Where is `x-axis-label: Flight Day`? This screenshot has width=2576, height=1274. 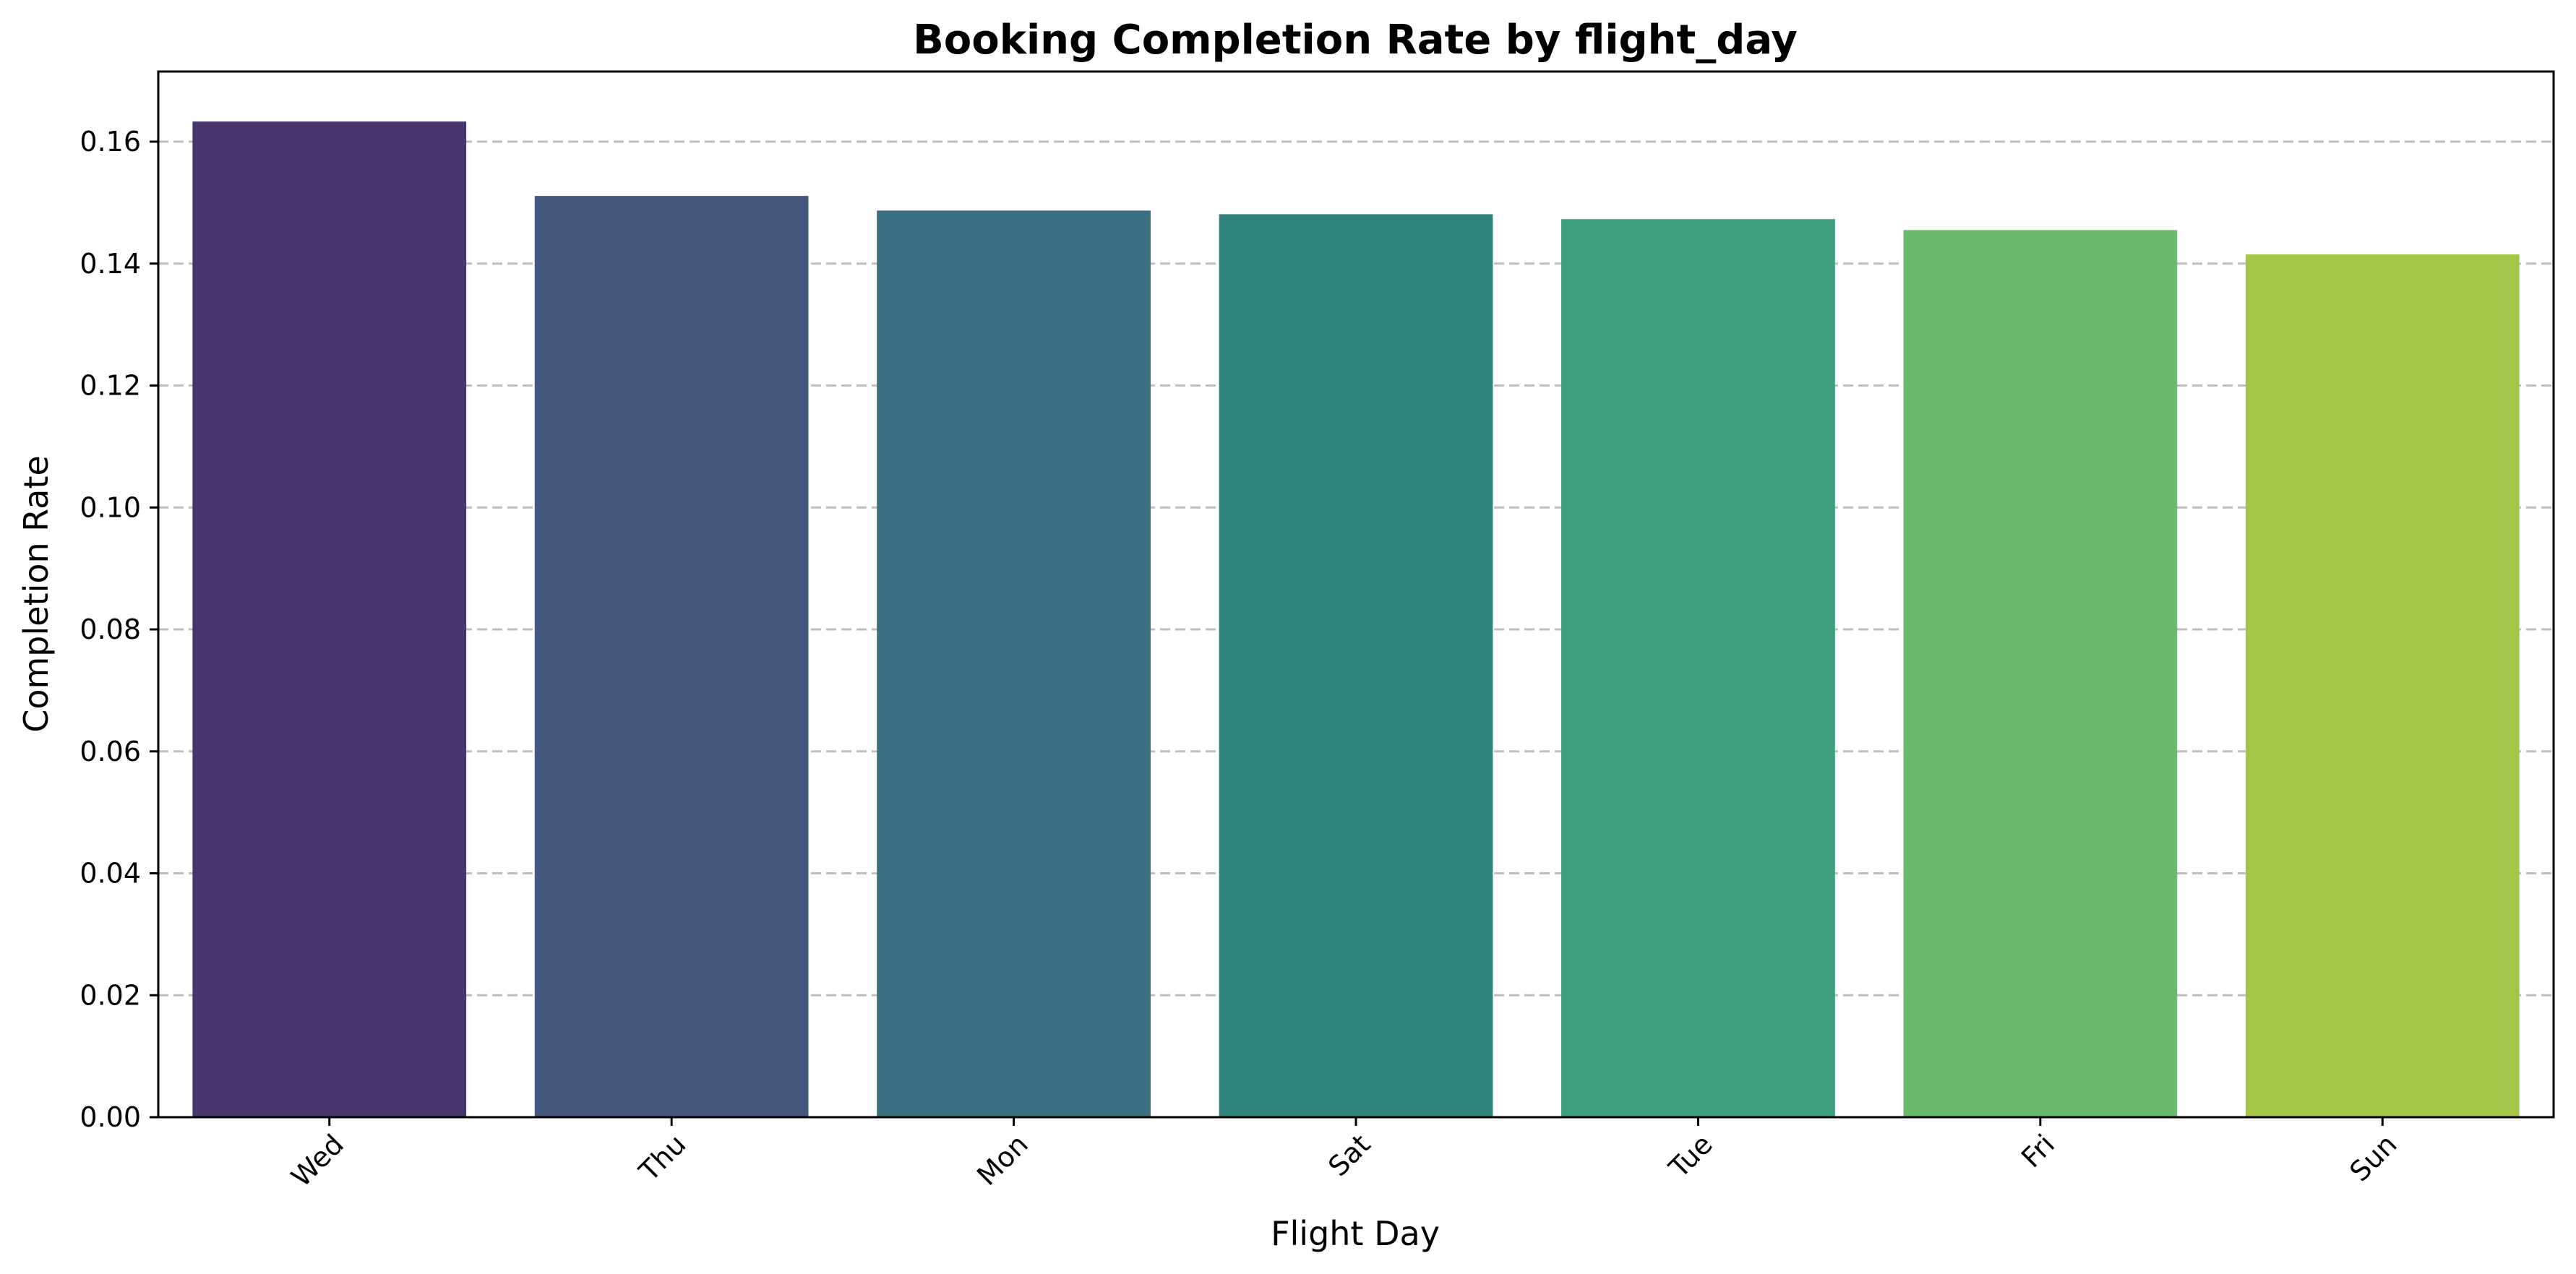
x-axis-label: Flight Day is located at coordinates (1356, 1233).